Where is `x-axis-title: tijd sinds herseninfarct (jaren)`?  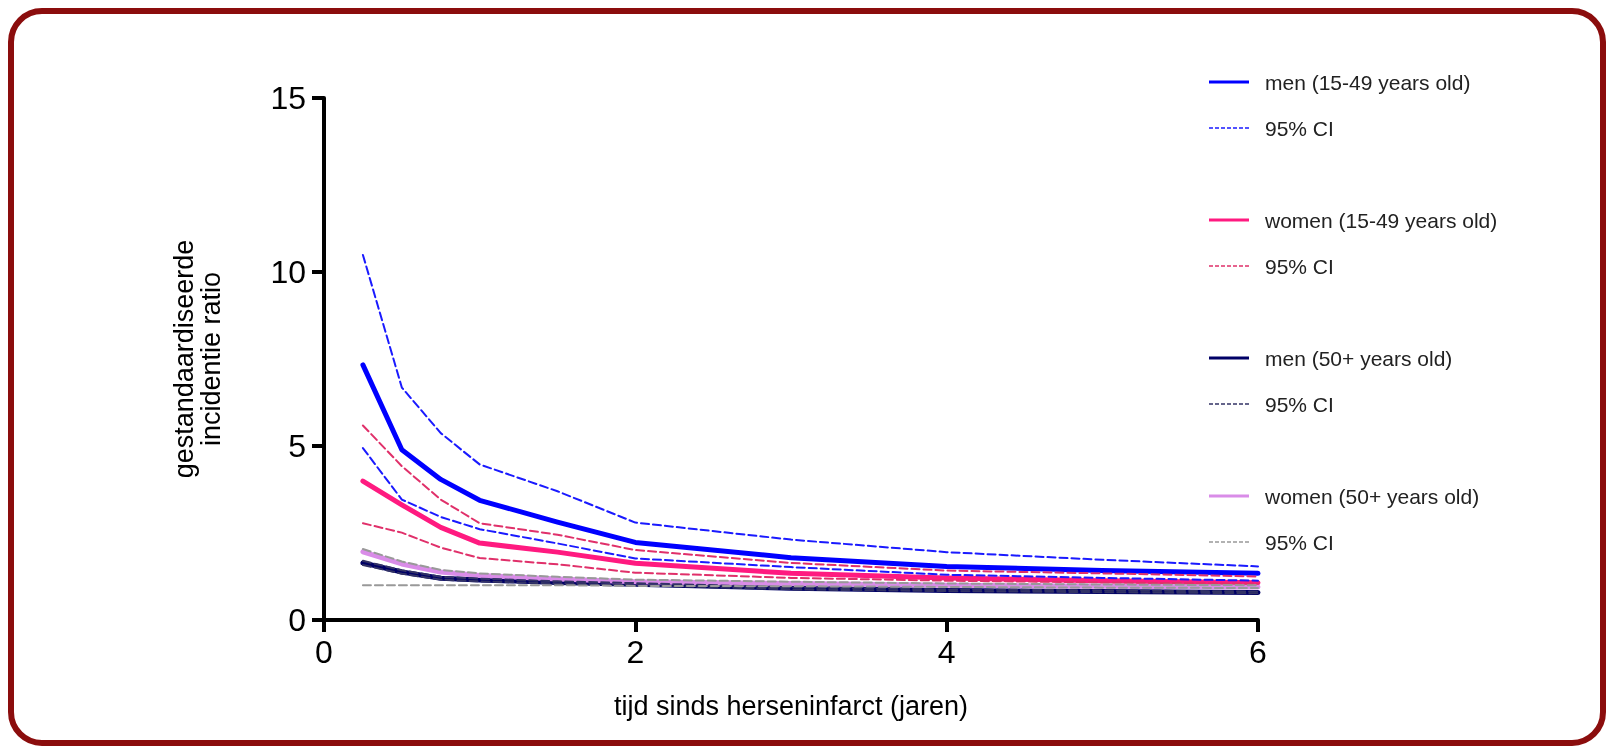 x-axis-title: tijd sinds herseninfarct (jaren) is located at coordinates (791, 705).